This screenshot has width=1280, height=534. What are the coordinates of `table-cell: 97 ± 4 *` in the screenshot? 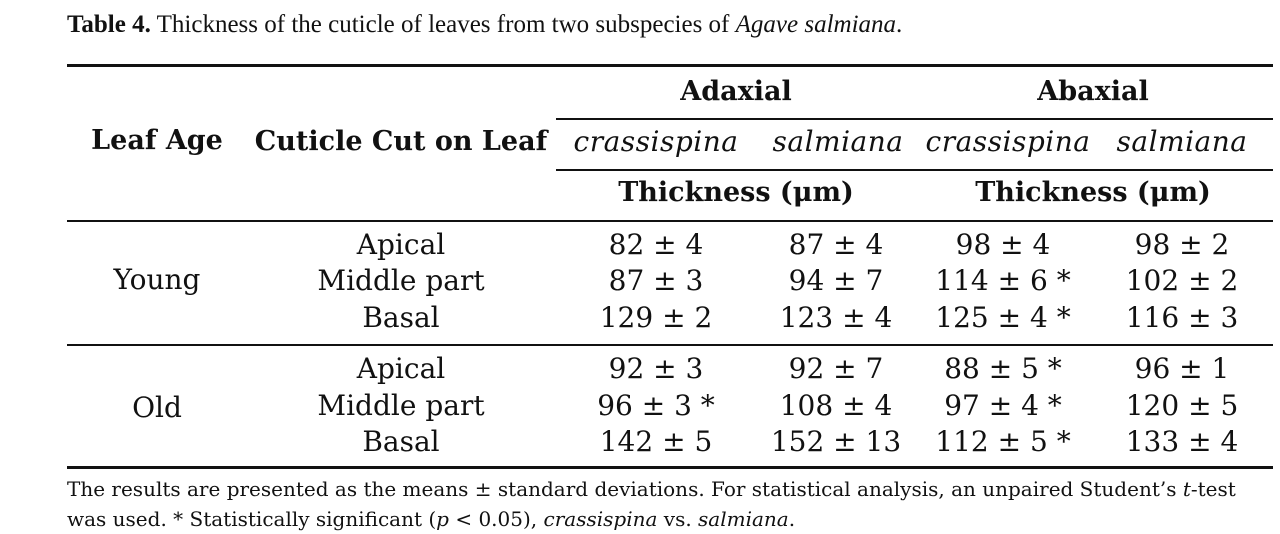 It's located at (1003, 405).